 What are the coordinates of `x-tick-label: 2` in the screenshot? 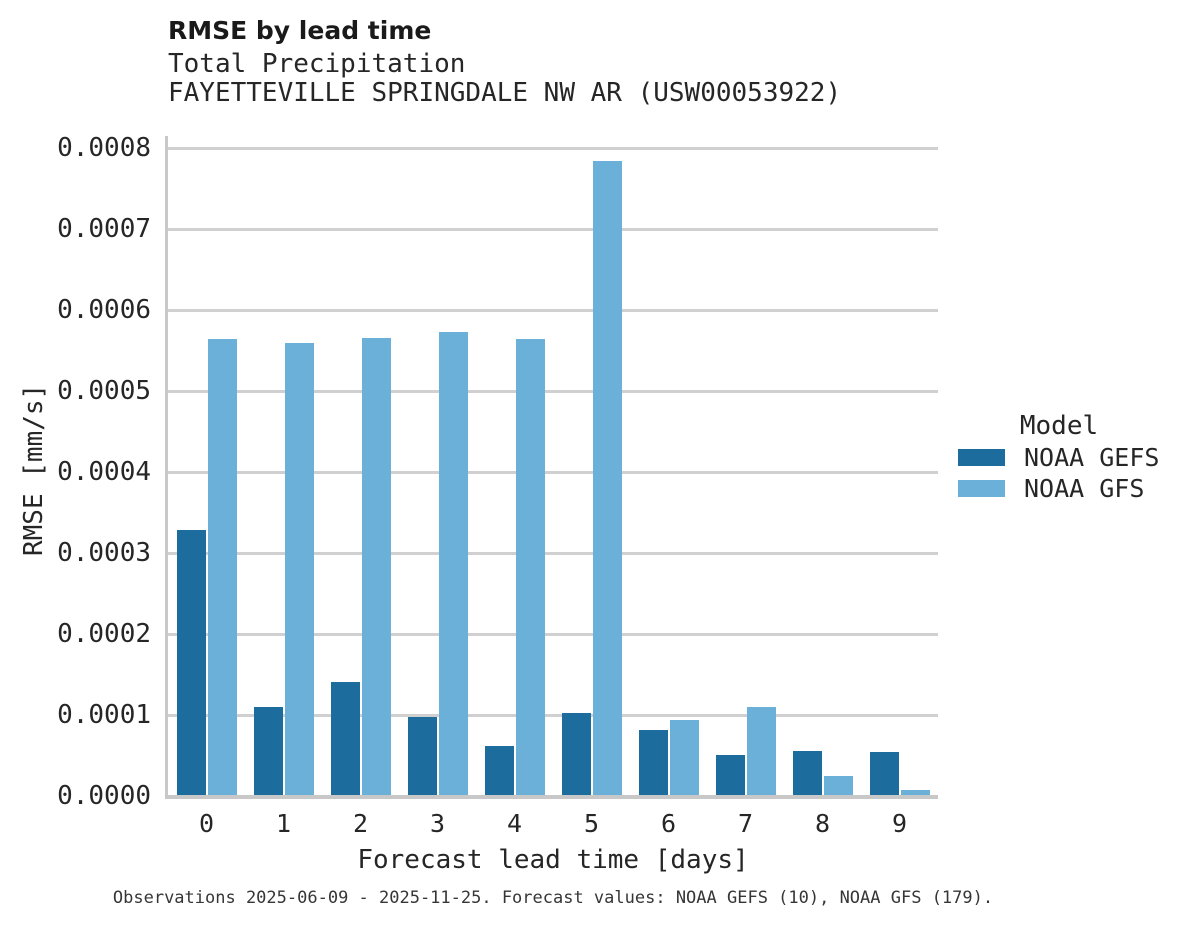 It's located at (360, 823).